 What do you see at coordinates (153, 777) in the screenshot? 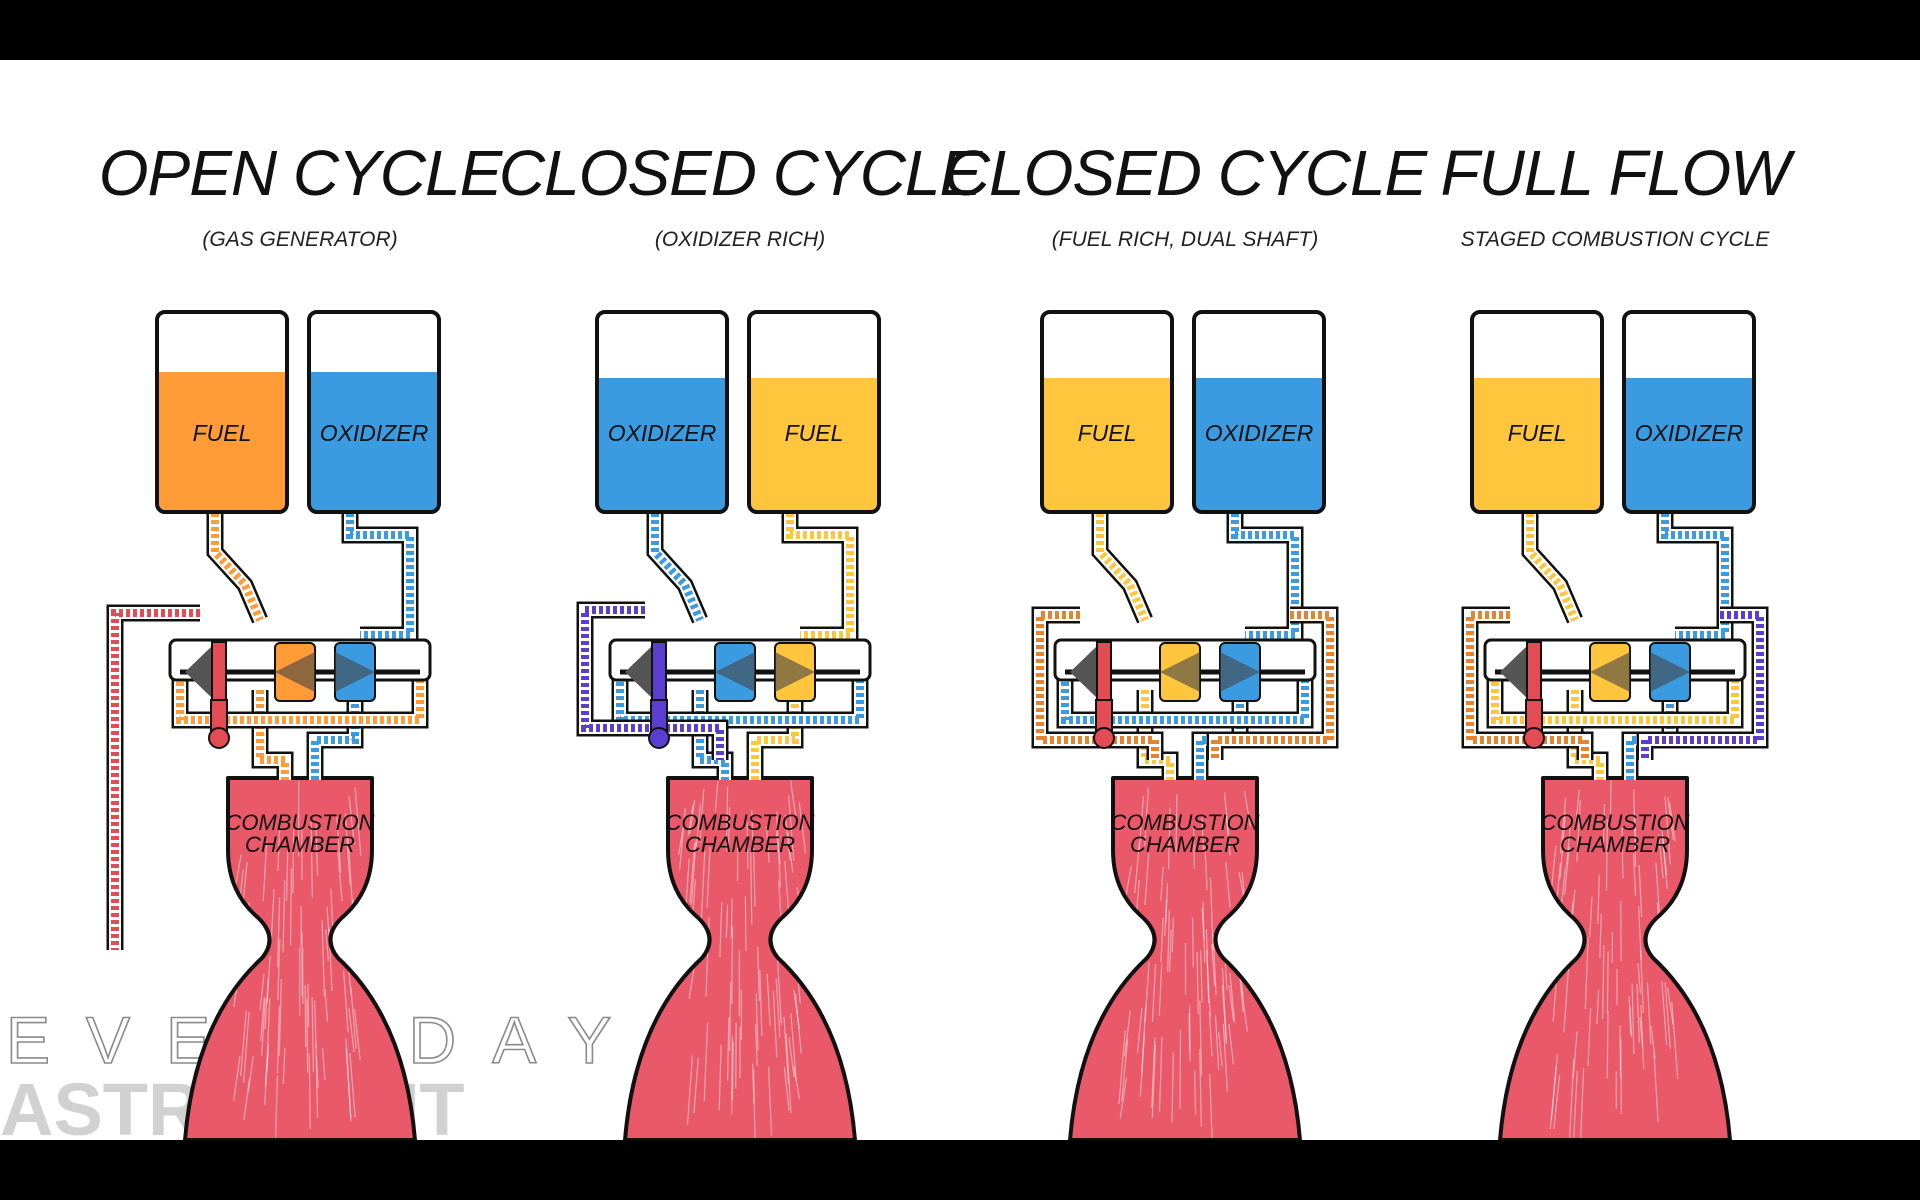
I see `turbine-exhaust-line` at bounding box center [153, 777].